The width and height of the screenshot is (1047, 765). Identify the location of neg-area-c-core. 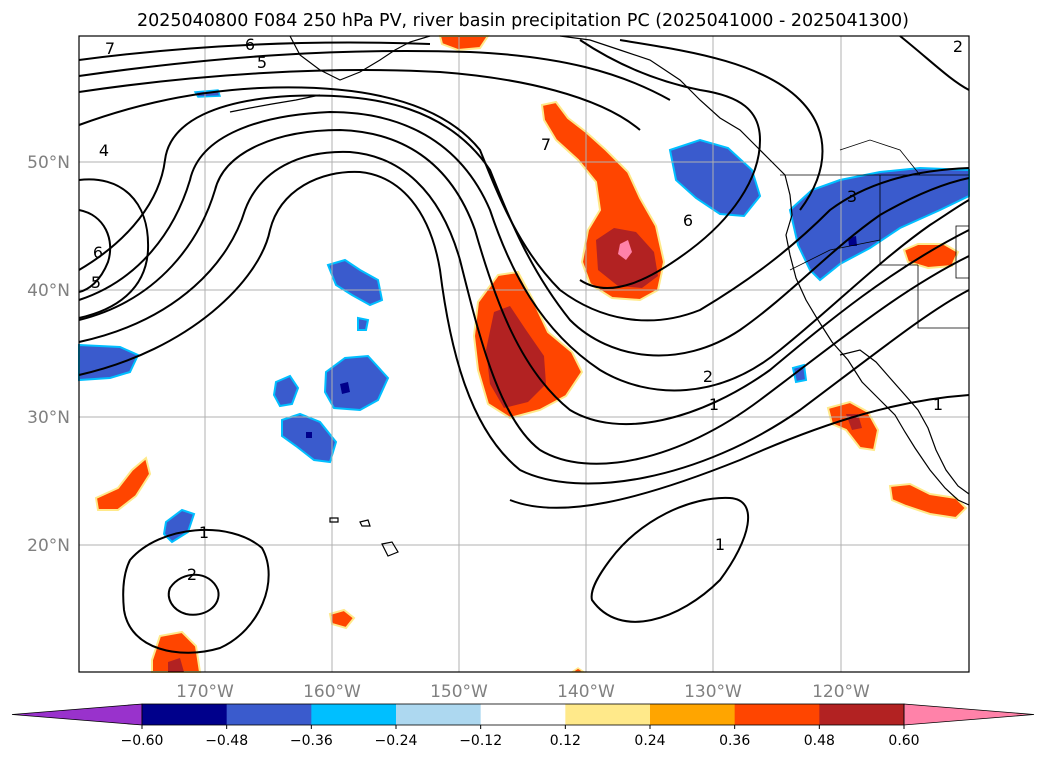
(345, 388).